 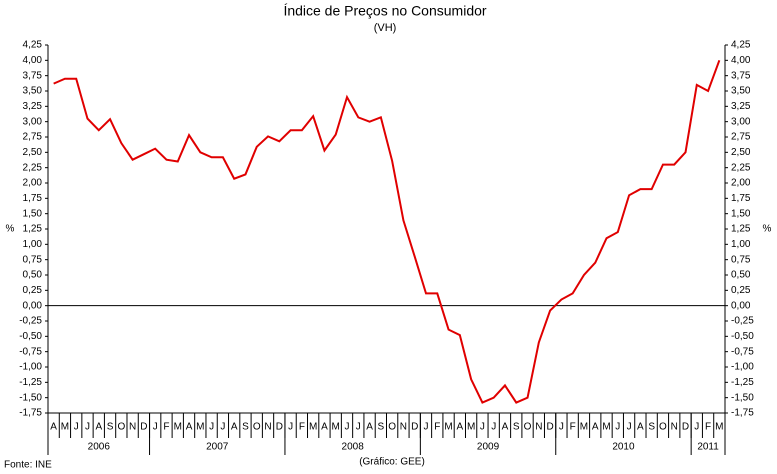 What do you see at coordinates (741, 167) in the screenshot?
I see `y2-tick-label: 2,25` at bounding box center [741, 167].